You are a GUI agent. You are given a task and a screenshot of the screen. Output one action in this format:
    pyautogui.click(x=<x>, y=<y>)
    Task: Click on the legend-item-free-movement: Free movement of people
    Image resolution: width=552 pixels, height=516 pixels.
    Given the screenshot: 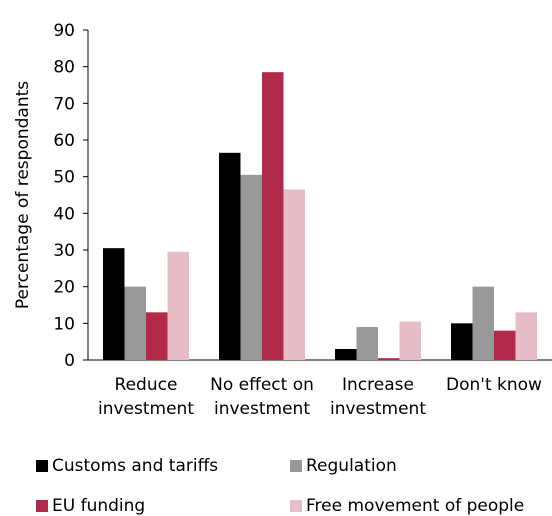 What is the action you would take?
    pyautogui.click(x=407, y=506)
    